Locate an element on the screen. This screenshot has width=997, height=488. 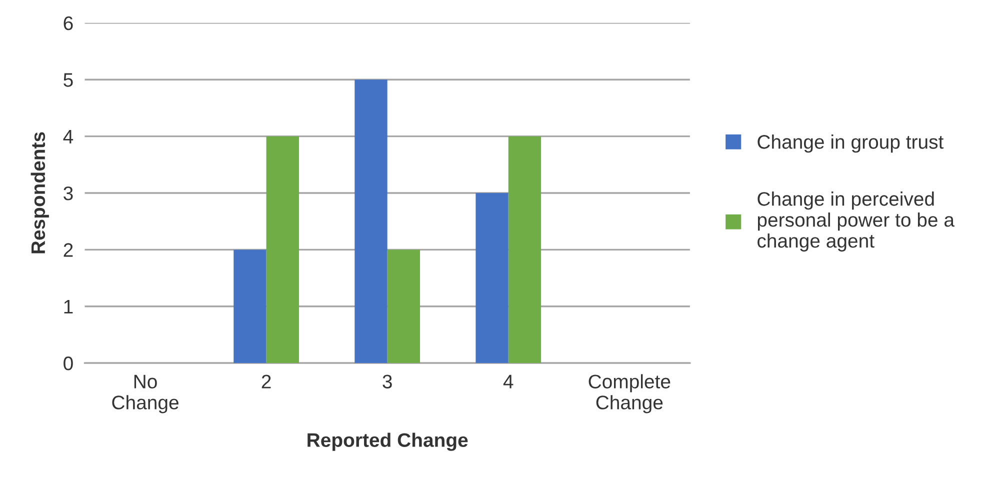
x-tick-label: No Change is located at coordinates (145, 394).